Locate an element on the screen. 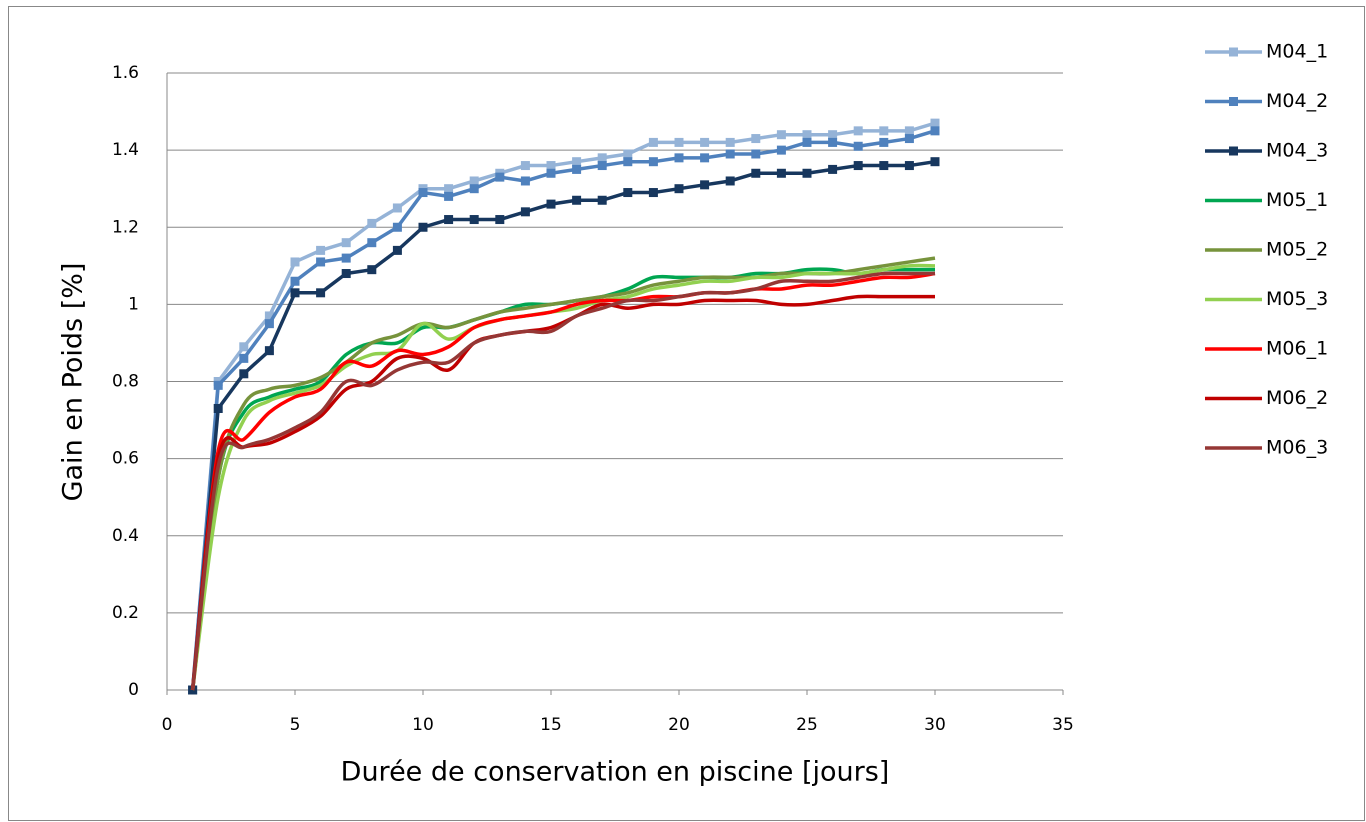  x-tick-label: 15 is located at coordinates (551, 725).